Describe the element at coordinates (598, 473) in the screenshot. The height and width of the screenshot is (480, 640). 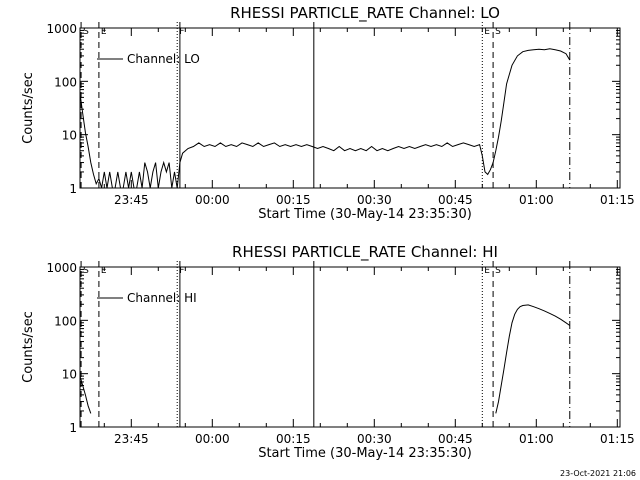
I see `timestamp: 23-Oct-2021 21:06` at that location.